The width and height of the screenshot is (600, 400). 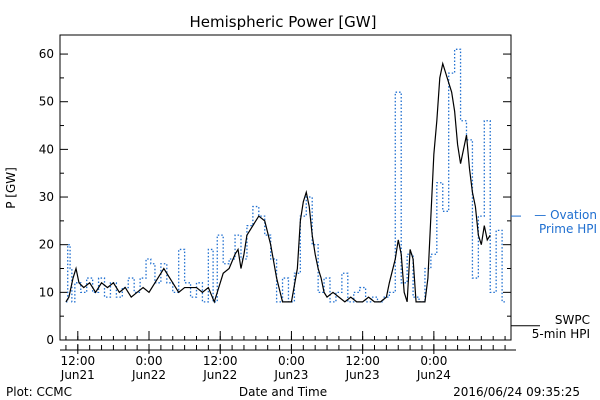 I want to click on y-tick-label: 10, so click(x=46, y=292).